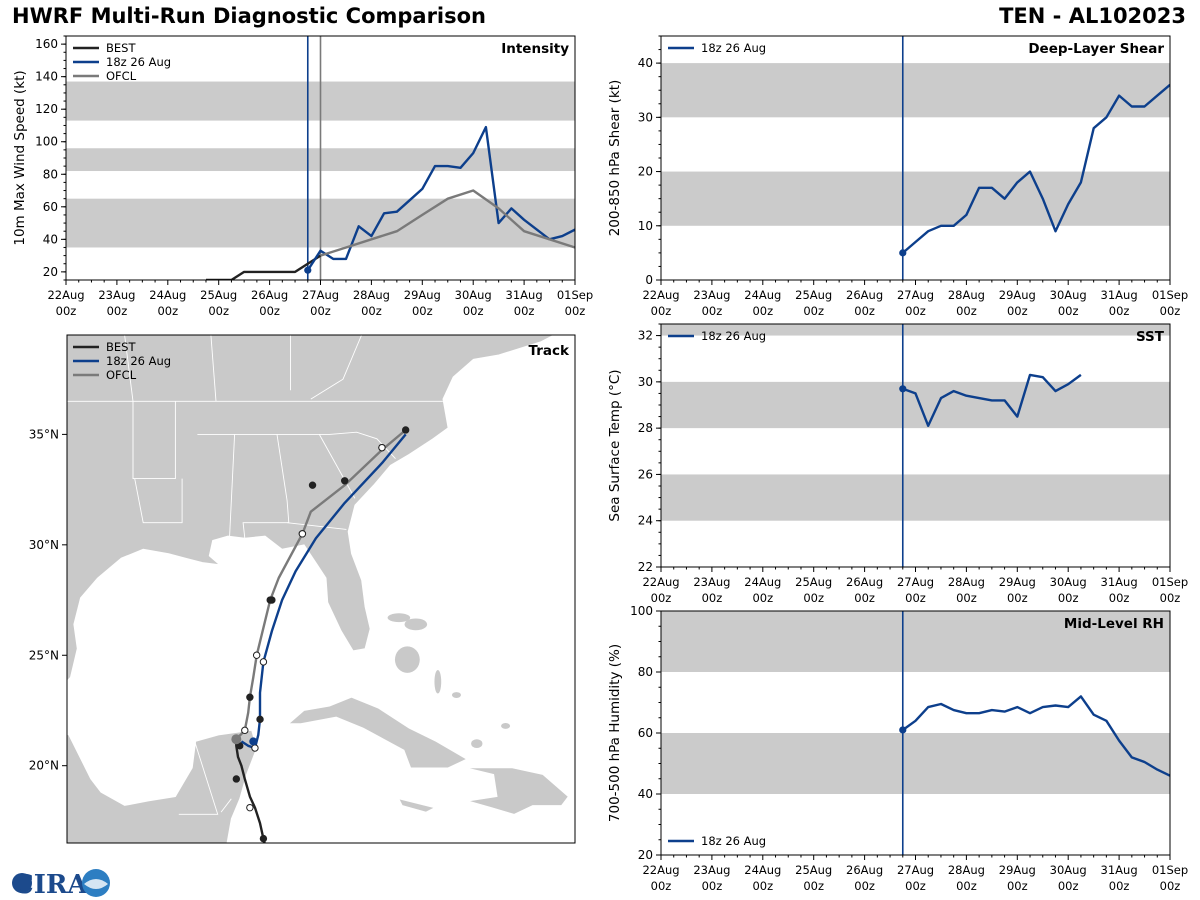  What do you see at coordinates (615, 158) in the screenshot?
I see `shear-ylabel: 200-850 hPa Shear (kt)` at bounding box center [615, 158].